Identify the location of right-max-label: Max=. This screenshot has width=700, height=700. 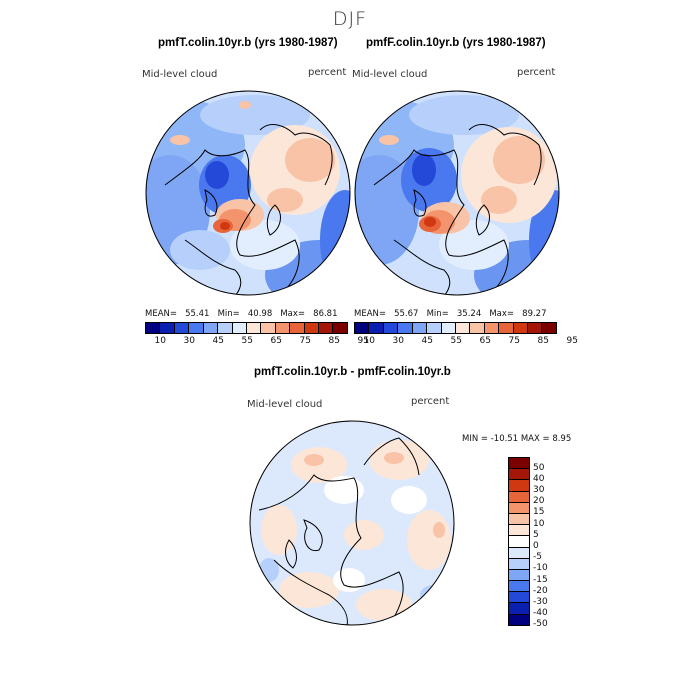
(502, 314).